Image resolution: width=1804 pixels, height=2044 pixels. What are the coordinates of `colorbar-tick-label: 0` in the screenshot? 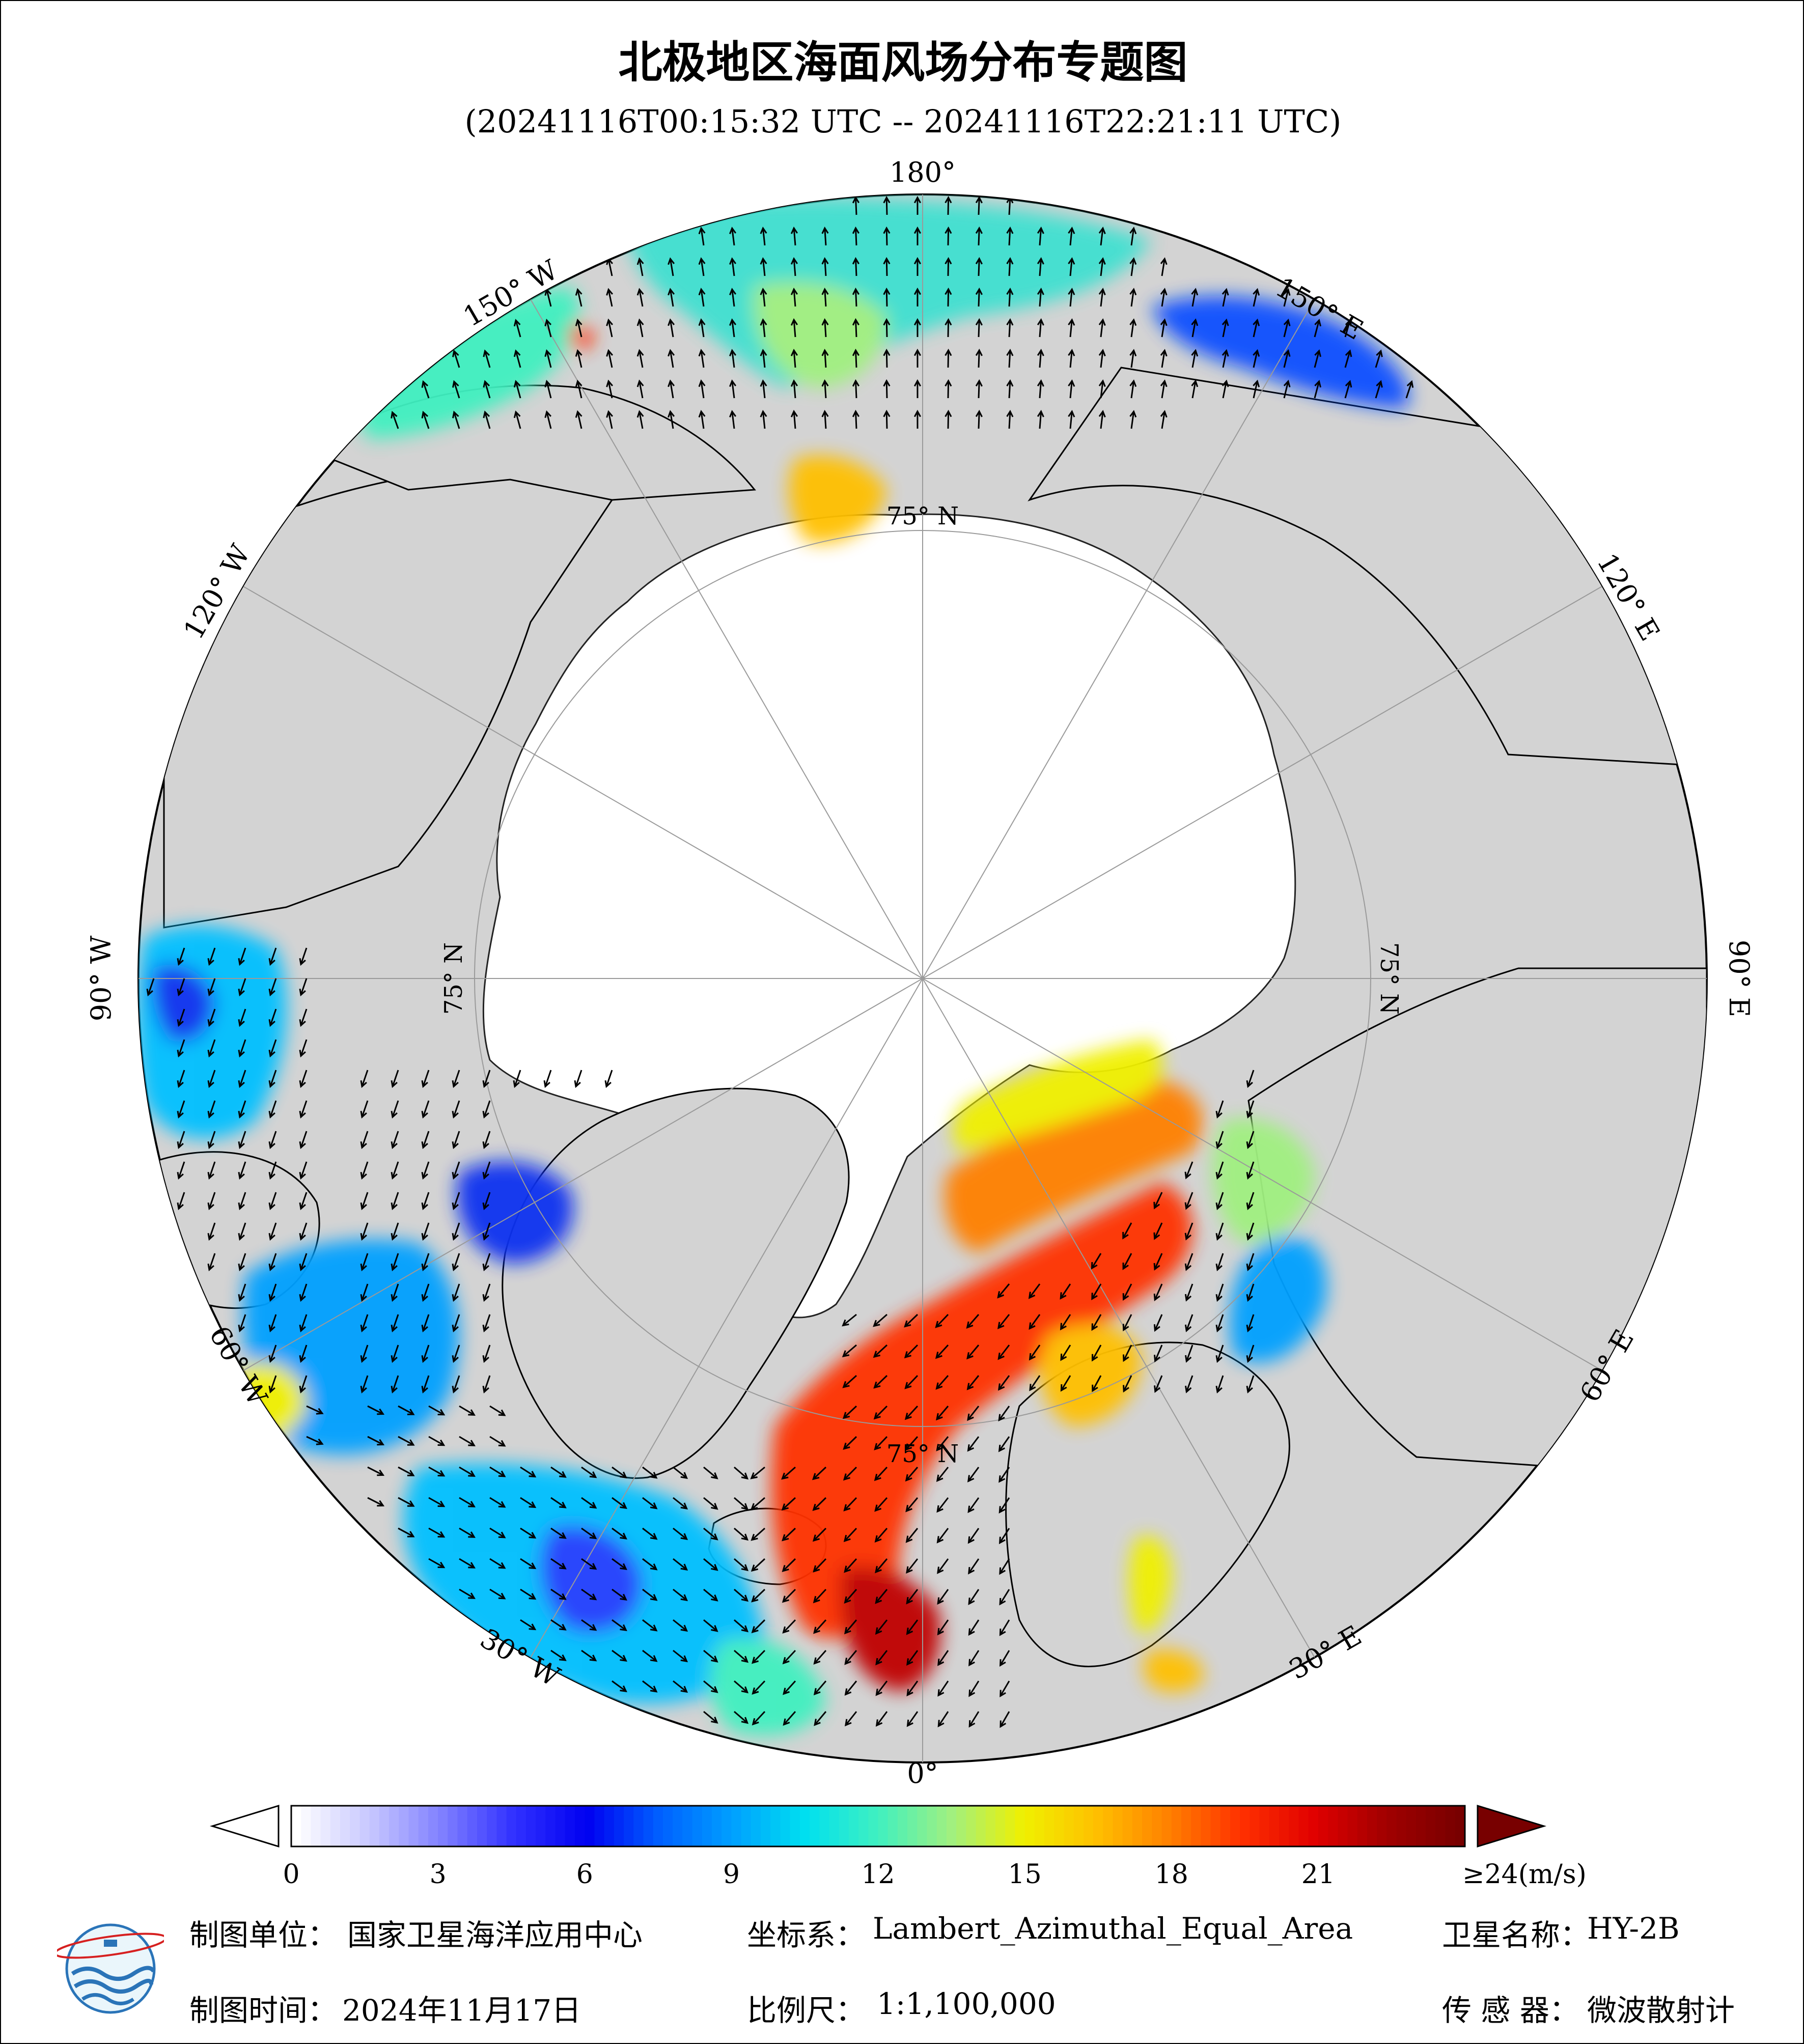 It's located at (291, 1874).